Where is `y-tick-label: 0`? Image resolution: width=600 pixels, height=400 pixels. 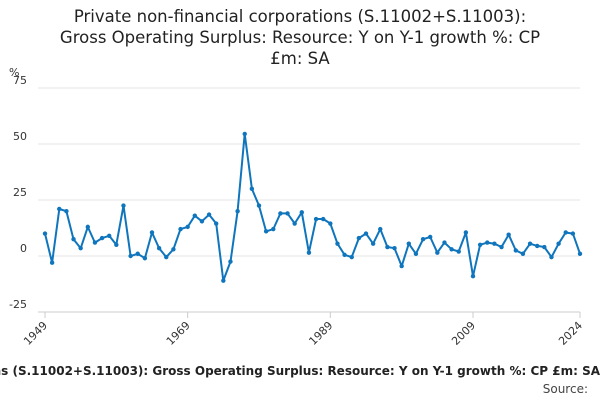 y-tick-label: 0 is located at coordinates (23, 248).